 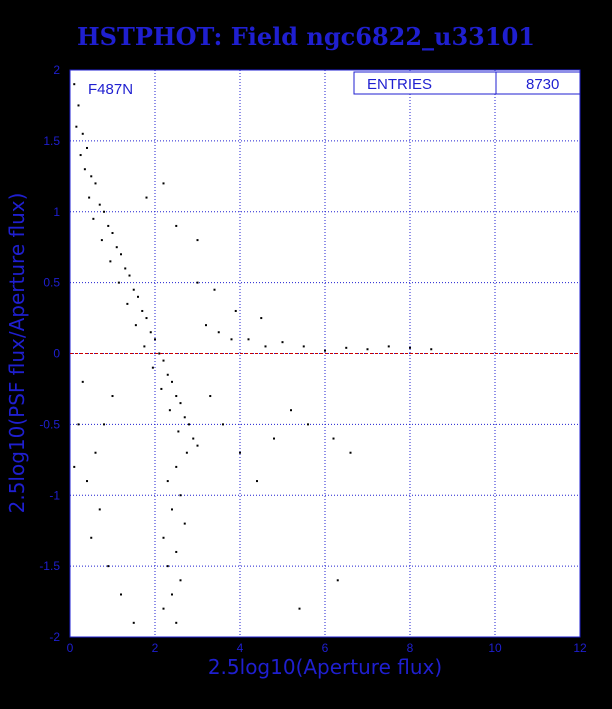 I want to click on y-tick-label: -1, so click(x=54, y=495).